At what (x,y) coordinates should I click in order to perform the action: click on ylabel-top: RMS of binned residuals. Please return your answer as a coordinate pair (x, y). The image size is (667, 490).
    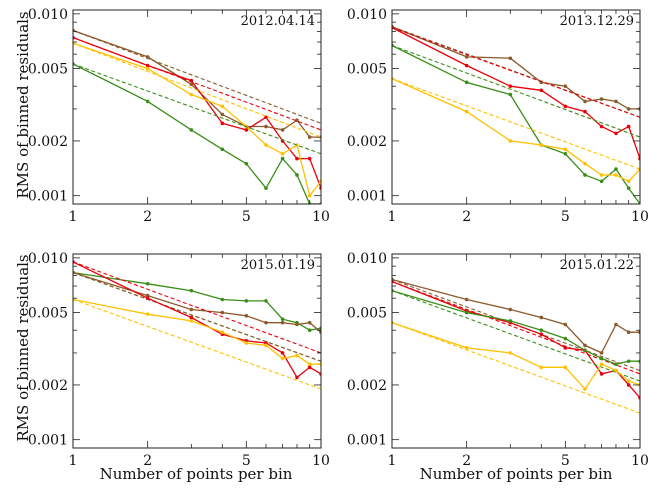
    Looking at the image, I should click on (23, 104).